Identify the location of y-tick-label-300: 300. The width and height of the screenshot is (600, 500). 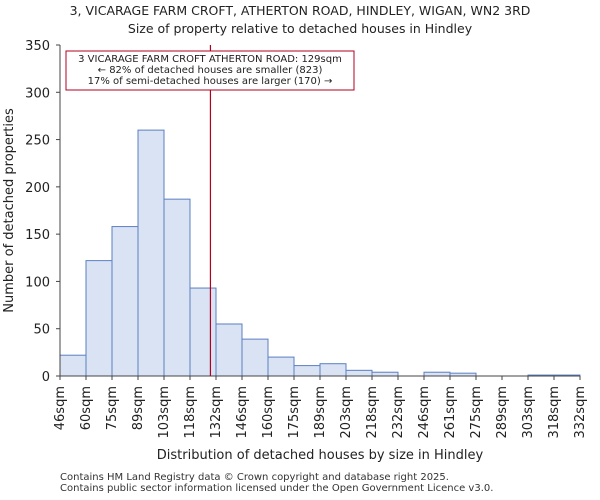
(37, 93).